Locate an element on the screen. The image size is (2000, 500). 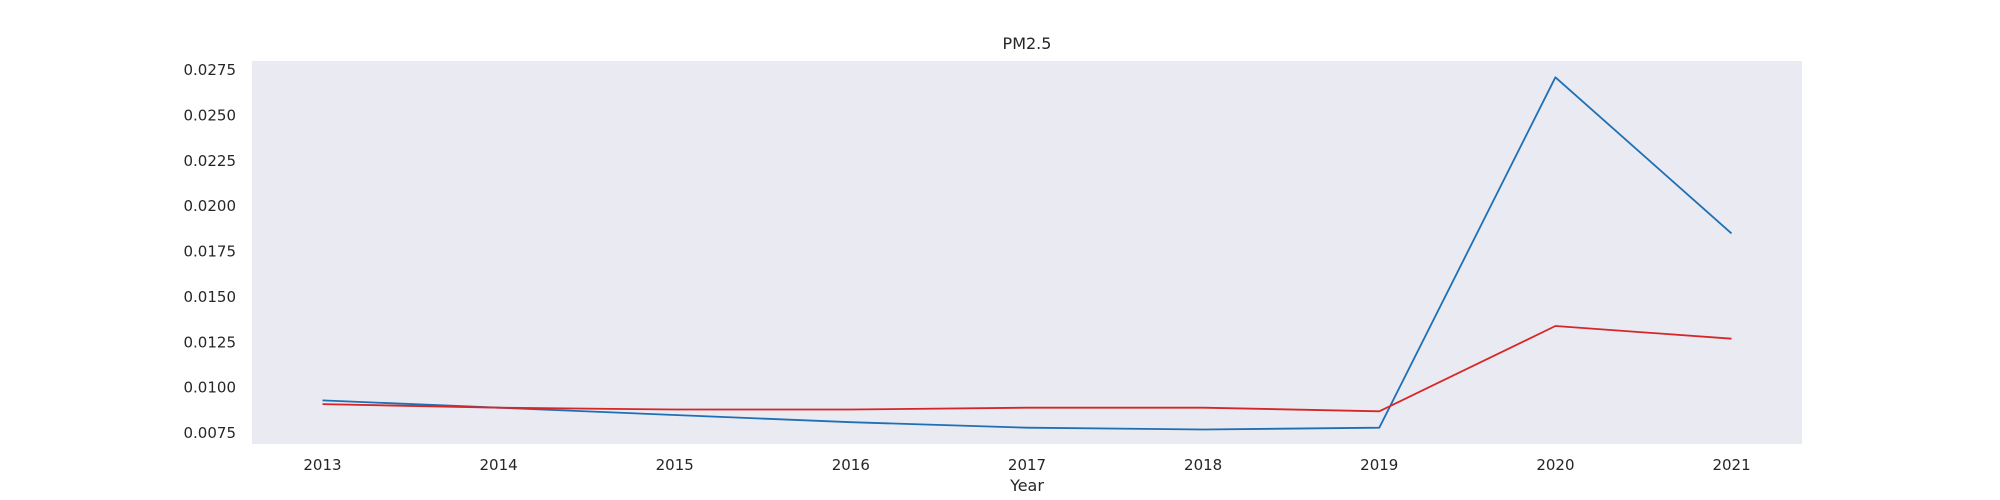
x-tick-label: 2021 is located at coordinates (1731, 465).